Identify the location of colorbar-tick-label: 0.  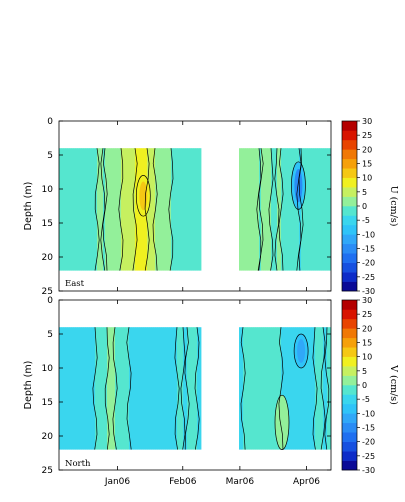
(364, 206).